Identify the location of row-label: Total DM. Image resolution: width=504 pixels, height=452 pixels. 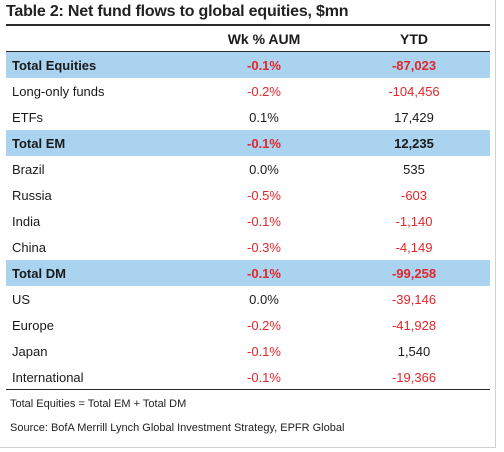
(39, 273).